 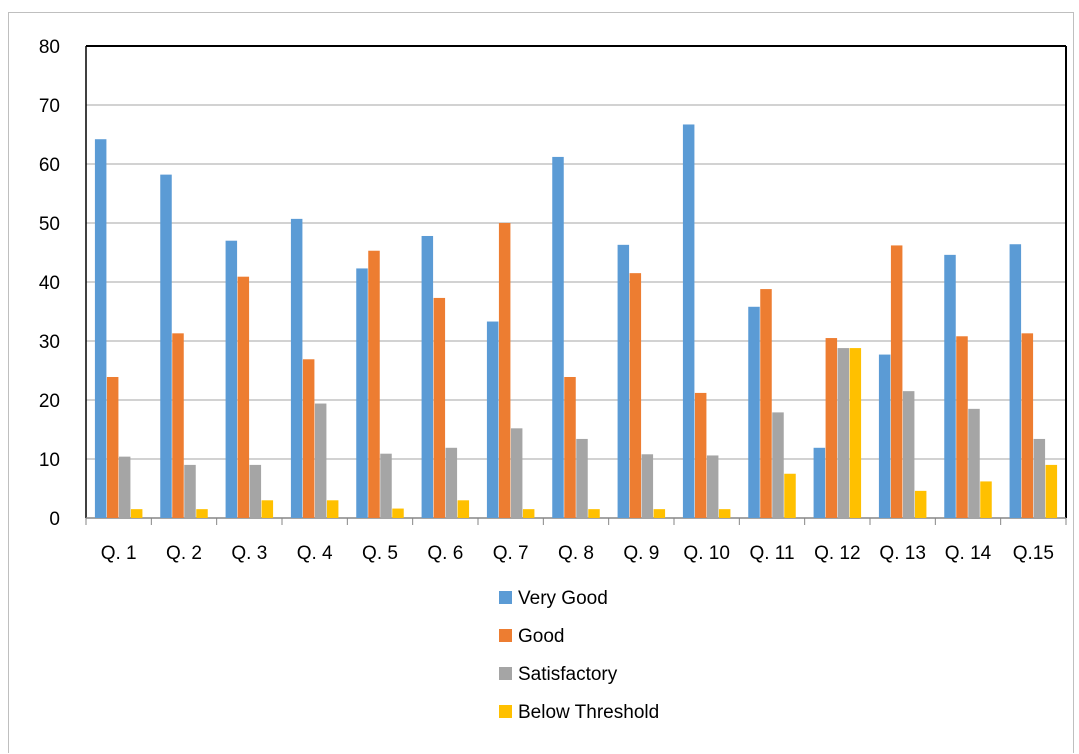 What do you see at coordinates (706, 553) in the screenshot?
I see `x-tick-label: Q. 10` at bounding box center [706, 553].